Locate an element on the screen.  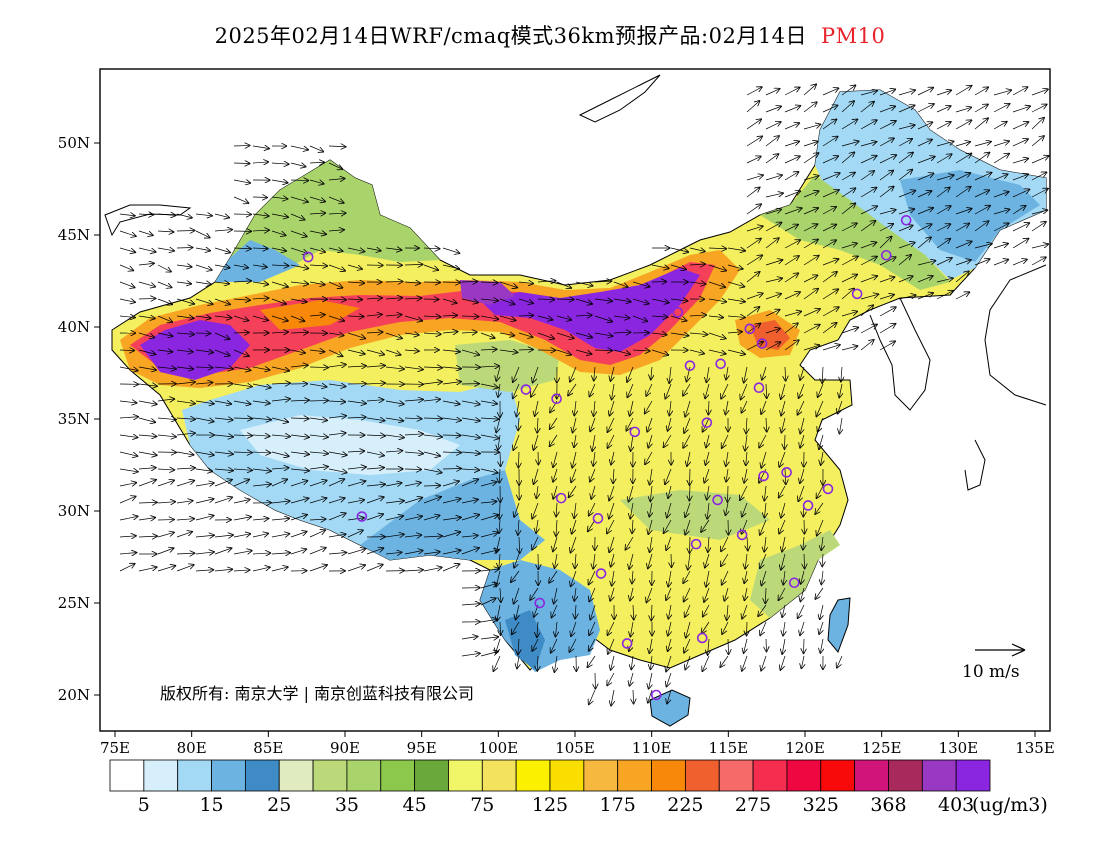
colorbar-unit: (ug/m3) is located at coordinates (1010, 805).